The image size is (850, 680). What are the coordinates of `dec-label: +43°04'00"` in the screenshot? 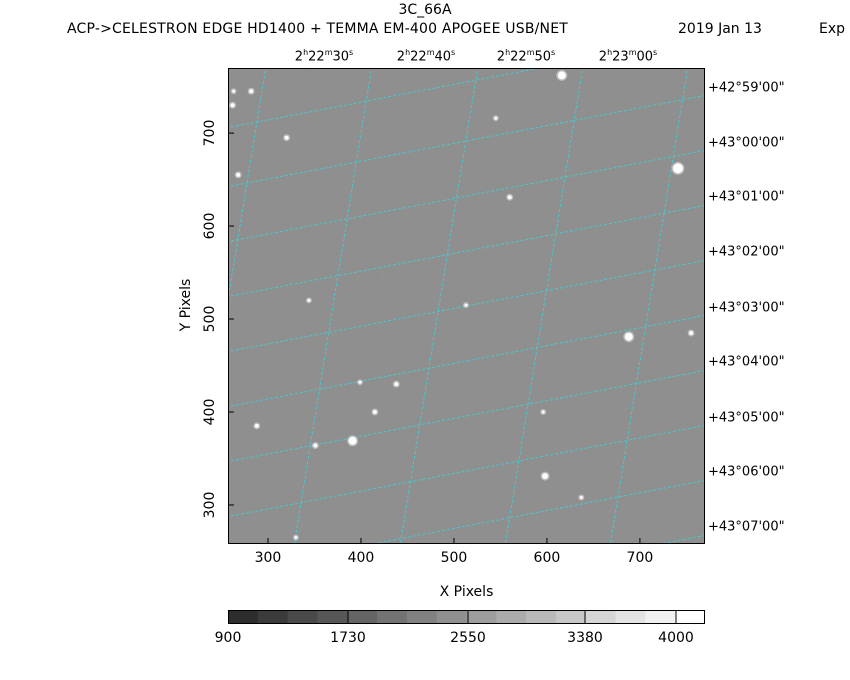 It's located at (746, 362).